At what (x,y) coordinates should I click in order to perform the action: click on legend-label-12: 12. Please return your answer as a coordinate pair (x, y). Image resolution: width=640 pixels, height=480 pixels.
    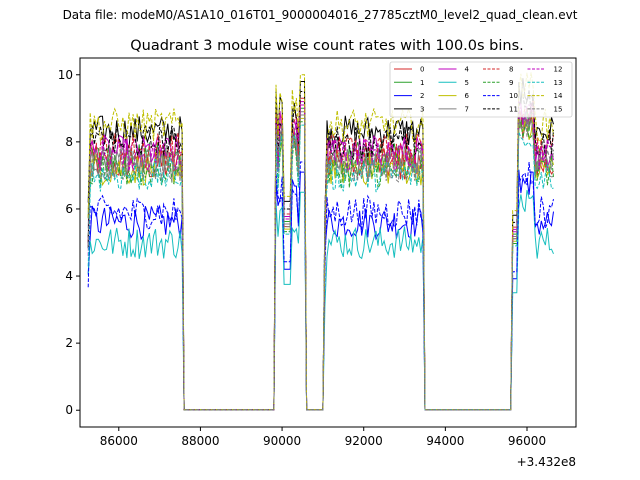
    Looking at the image, I should click on (558, 70).